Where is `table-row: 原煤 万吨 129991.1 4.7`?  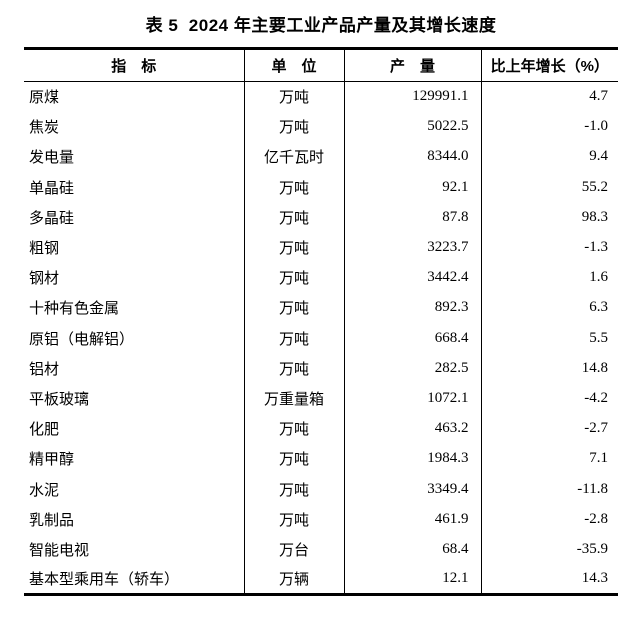
table-row: 原煤 万吨 129991.1 4.7 is located at coordinates (321, 96).